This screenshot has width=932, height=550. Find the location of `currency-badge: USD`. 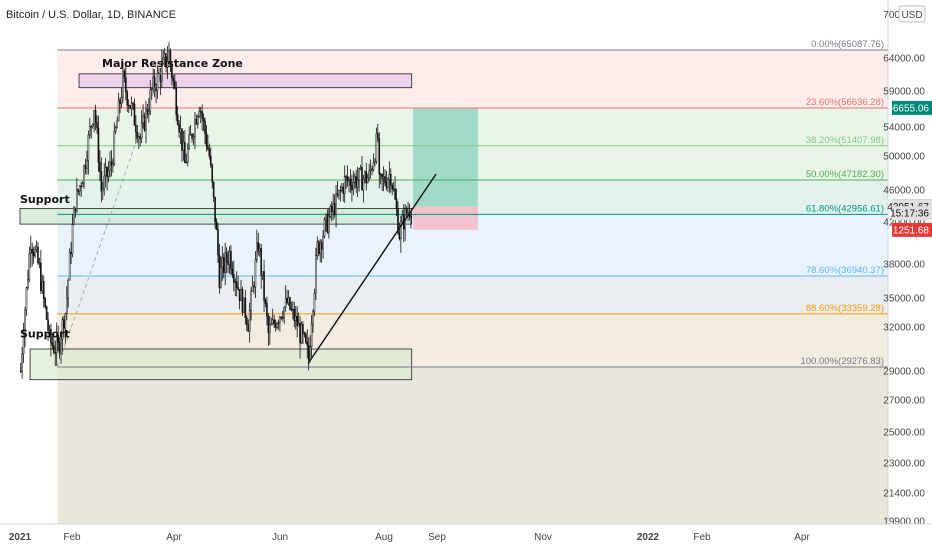

currency-badge: USD is located at coordinates (912, 14).